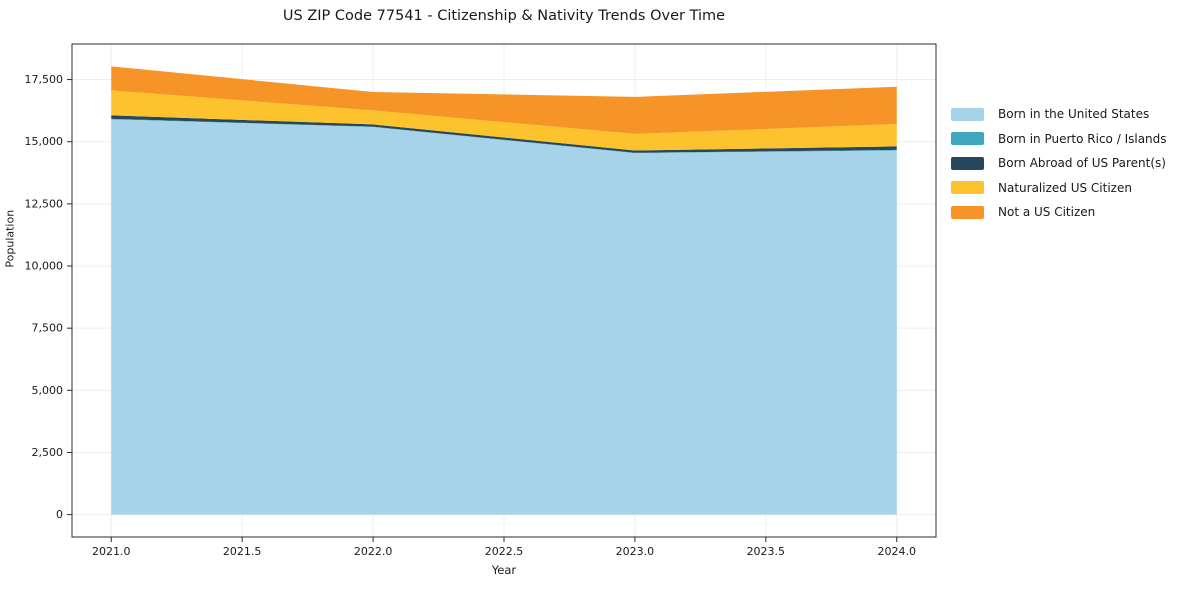 The width and height of the screenshot is (1189, 590). I want to click on legend-item: Born in the United States, so click(1059, 114).